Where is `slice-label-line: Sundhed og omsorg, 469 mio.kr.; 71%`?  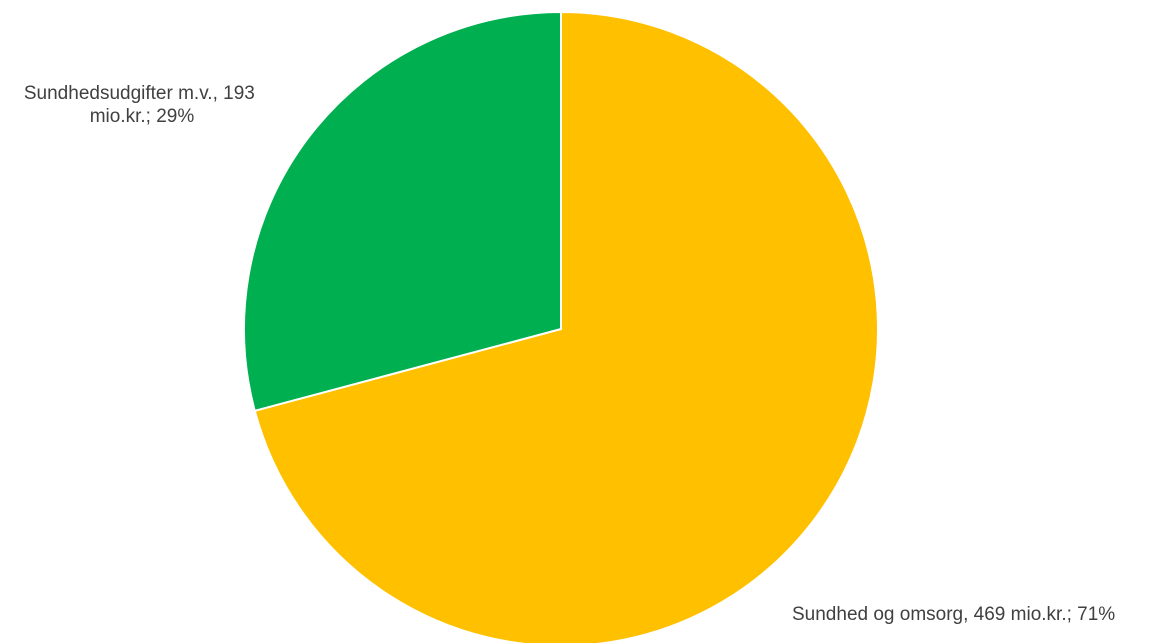
slice-label-line: Sundhed og omsorg, 469 mio.kr.; 71% is located at coordinates (953, 614).